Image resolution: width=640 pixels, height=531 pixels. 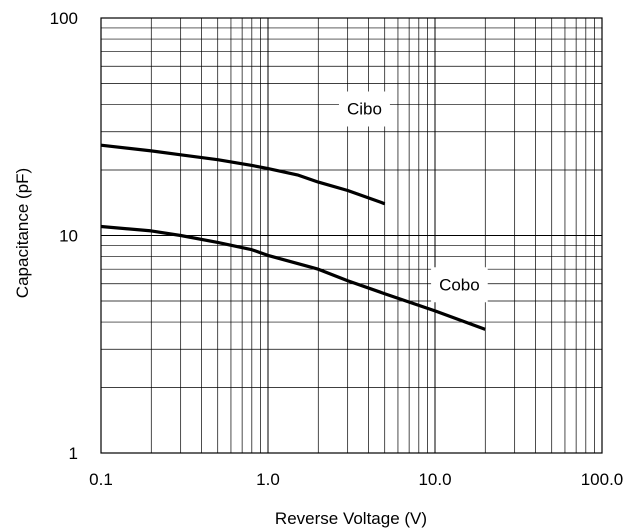 I want to click on series-labels: Cibo Cobo, so click(x=413, y=197).